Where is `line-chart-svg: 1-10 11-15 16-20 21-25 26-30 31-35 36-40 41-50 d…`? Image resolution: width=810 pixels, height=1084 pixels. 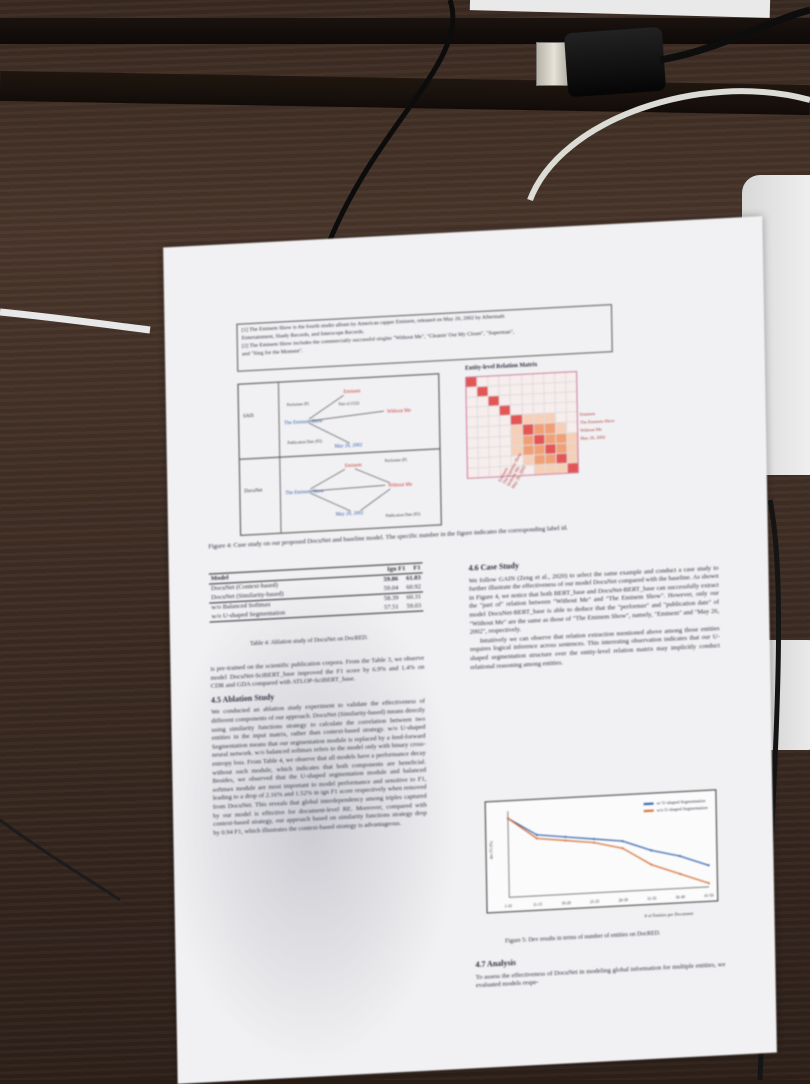 line-chart-svg: 1-10 11-15 16-20 21-25 26-30 31-35 36-40 41-50 d… is located at coordinates (601, 860).